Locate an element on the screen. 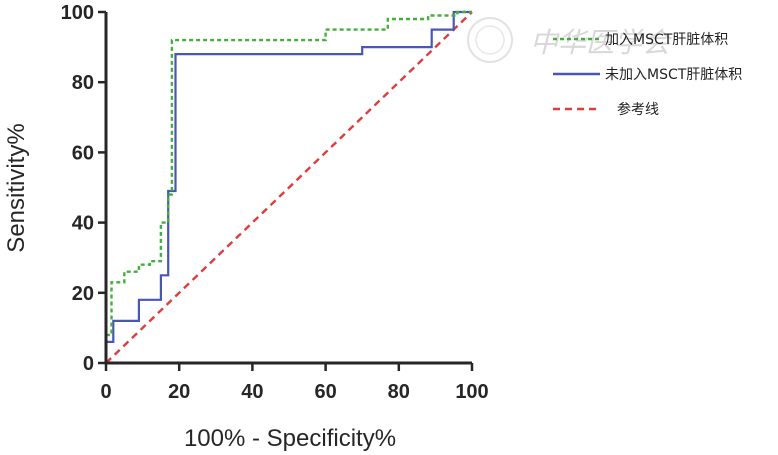 Image resolution: width=778 pixels, height=455 pixels. y-tick-label: 0 is located at coordinates (88, 364).